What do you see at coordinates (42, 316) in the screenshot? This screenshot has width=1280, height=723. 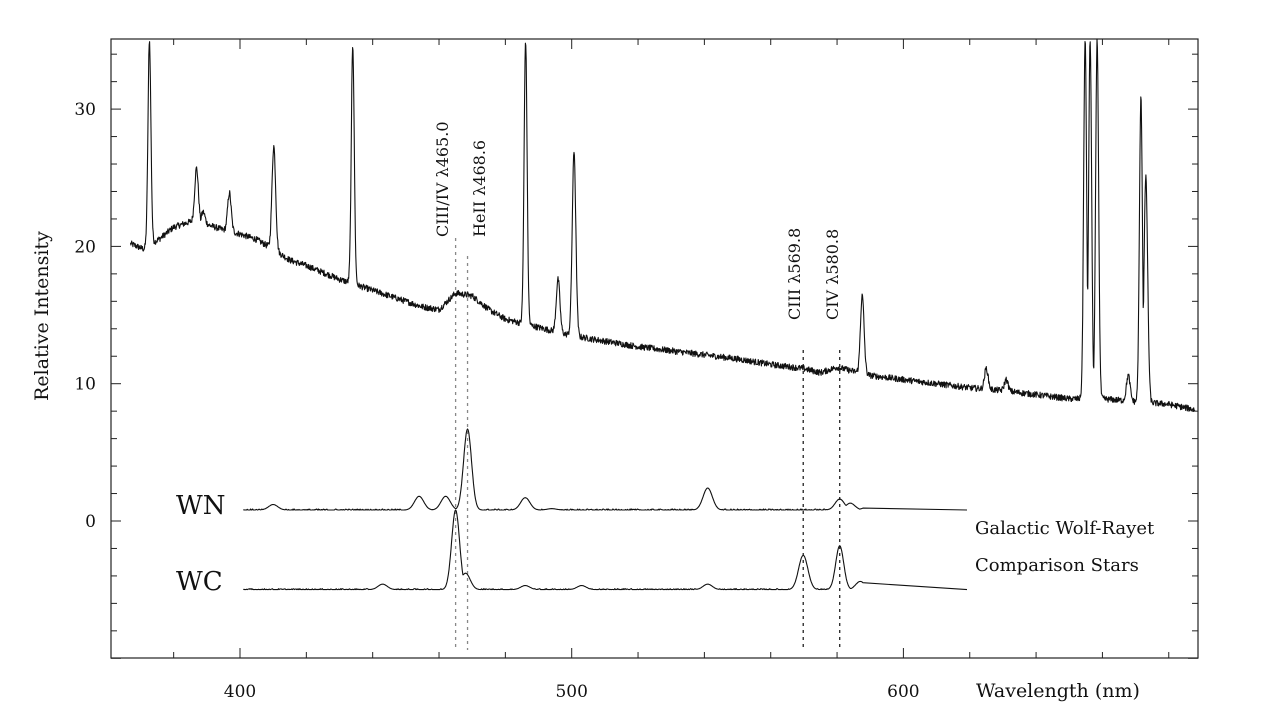 I see `y-axis-title: Relative Intensity` at bounding box center [42, 316].